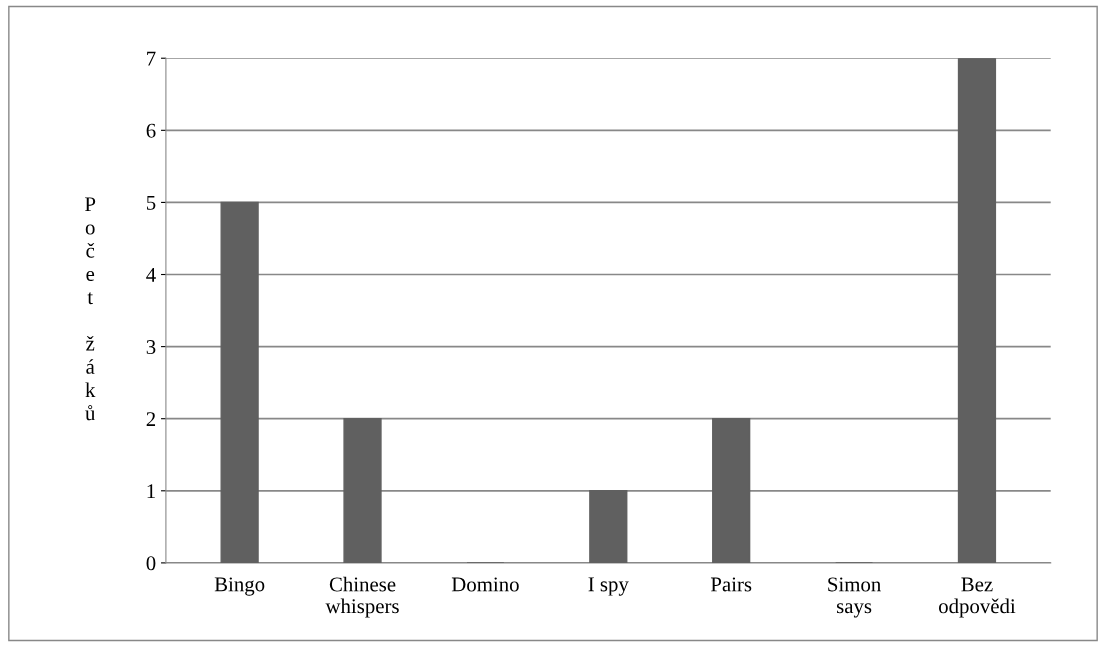 This screenshot has height=647, width=1106. Describe the element at coordinates (362, 597) in the screenshot. I see `x-tick-label: Chinese whispers` at that location.